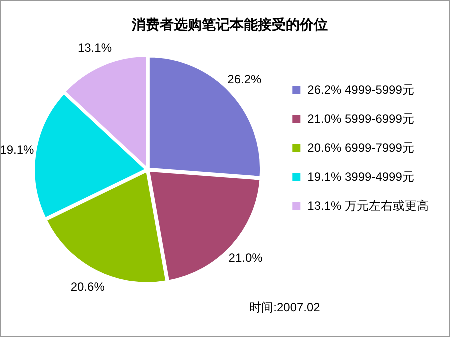  Describe the element at coordinates (17, 149) in the screenshot. I see `data-label: 19.1%` at that location.